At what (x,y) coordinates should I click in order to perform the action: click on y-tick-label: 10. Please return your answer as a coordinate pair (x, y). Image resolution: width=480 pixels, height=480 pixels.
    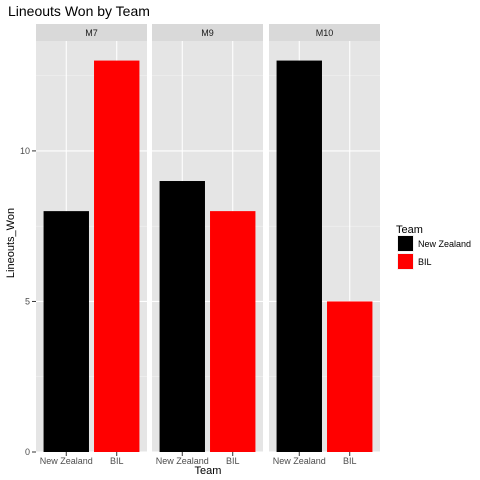
    Looking at the image, I should click on (25, 151).